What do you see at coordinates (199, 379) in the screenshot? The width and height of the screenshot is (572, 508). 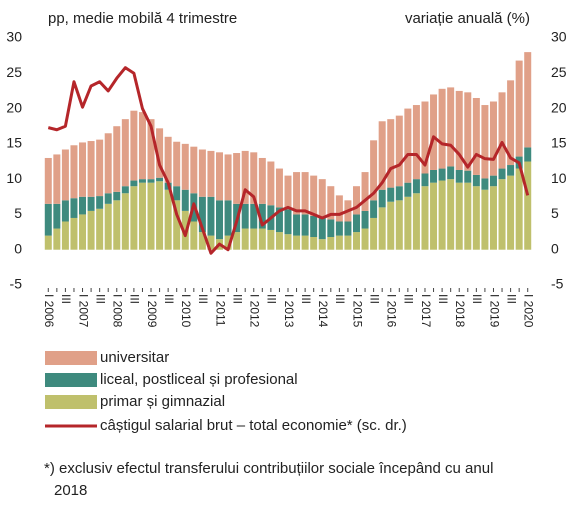 I see `legend-label: liceal, postliceal și profesional` at bounding box center [199, 379].